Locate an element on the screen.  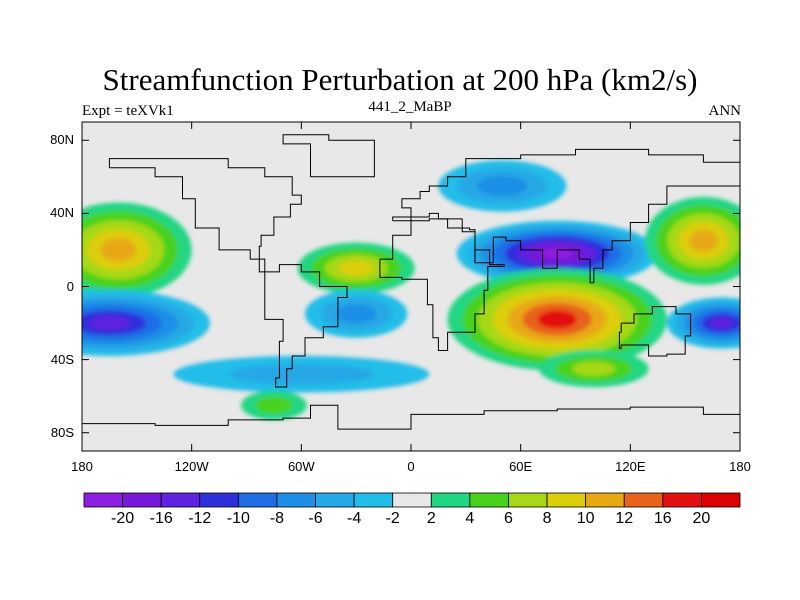
case-label: 441_2_MaBP is located at coordinates (410, 107).